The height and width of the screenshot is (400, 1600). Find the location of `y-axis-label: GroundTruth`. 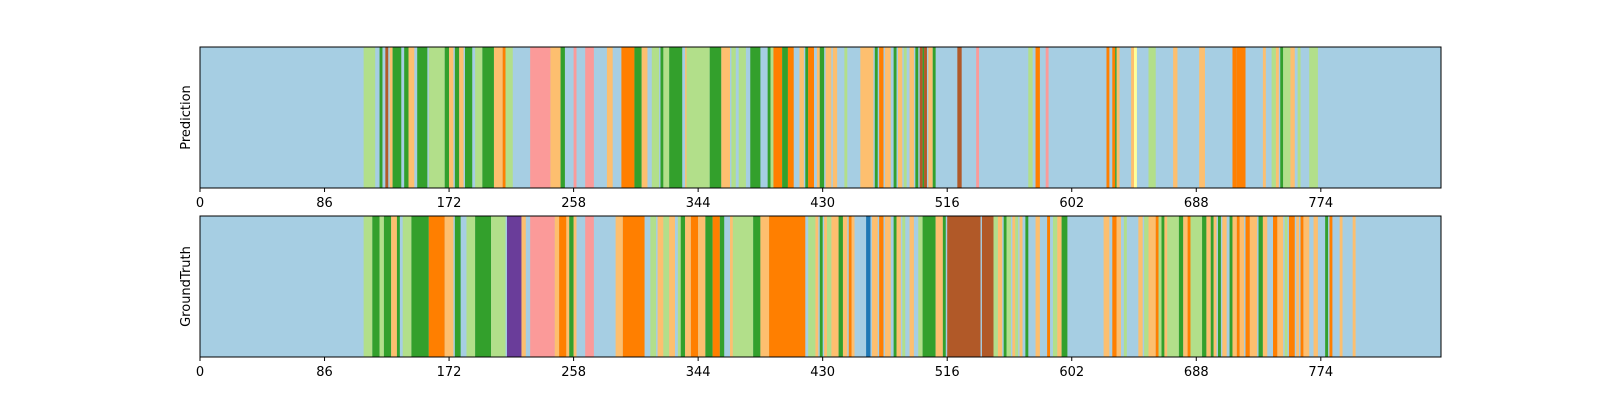

y-axis-label: GroundTruth is located at coordinates (186, 286).